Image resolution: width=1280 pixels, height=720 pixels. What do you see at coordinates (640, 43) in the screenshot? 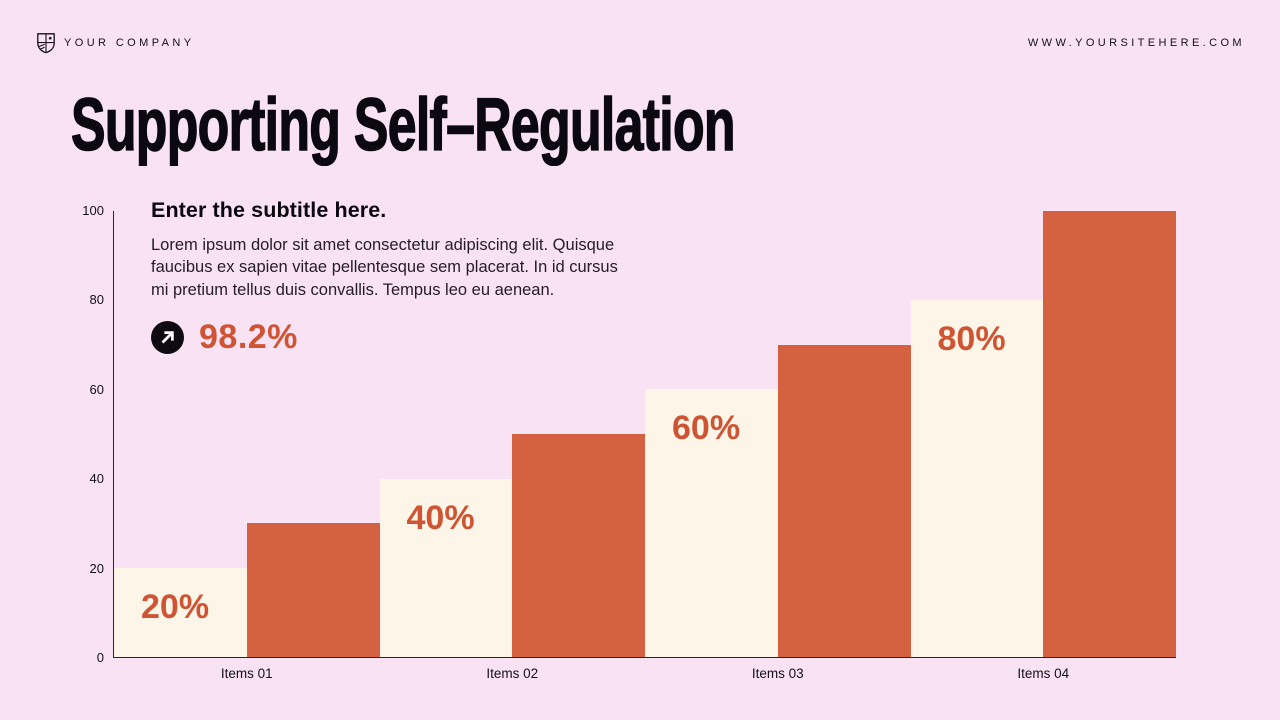
I see `header: YOUR COMPANY WWW.YOURSITEHERE.COM` at bounding box center [640, 43].